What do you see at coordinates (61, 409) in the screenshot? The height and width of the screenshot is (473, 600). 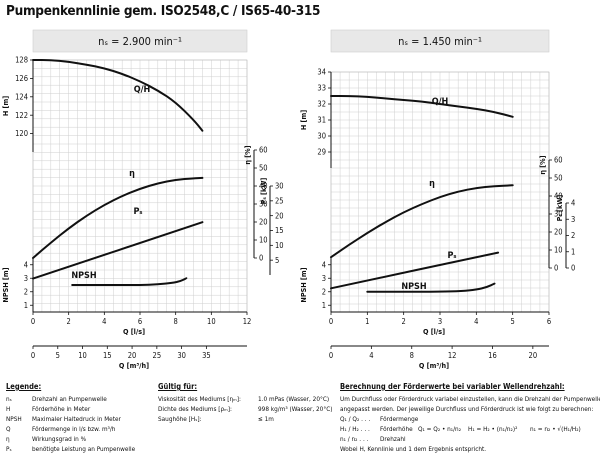 I see `legend-text: Förderhöhe in Meter` at bounding box center [61, 409].